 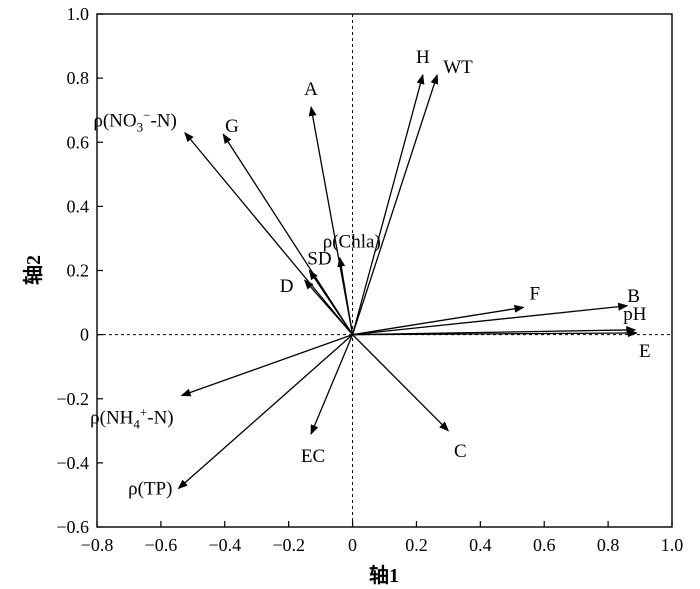 I want to click on vector-label: C, so click(x=460, y=451).